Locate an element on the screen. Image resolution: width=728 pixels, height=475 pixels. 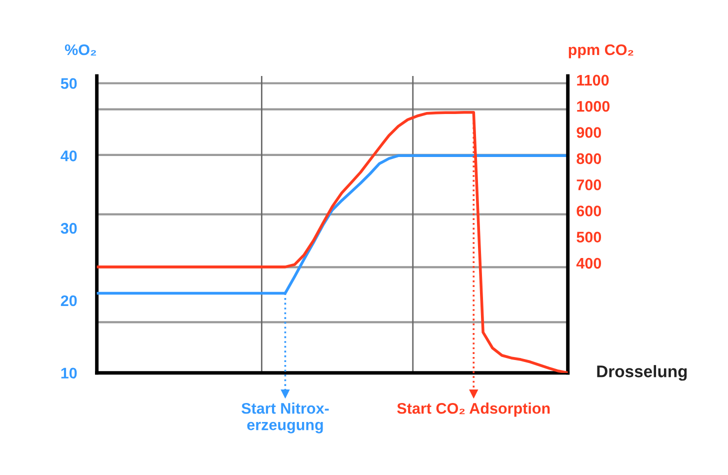
y2-axis-title: ppm CO₂ is located at coordinates (601, 51).